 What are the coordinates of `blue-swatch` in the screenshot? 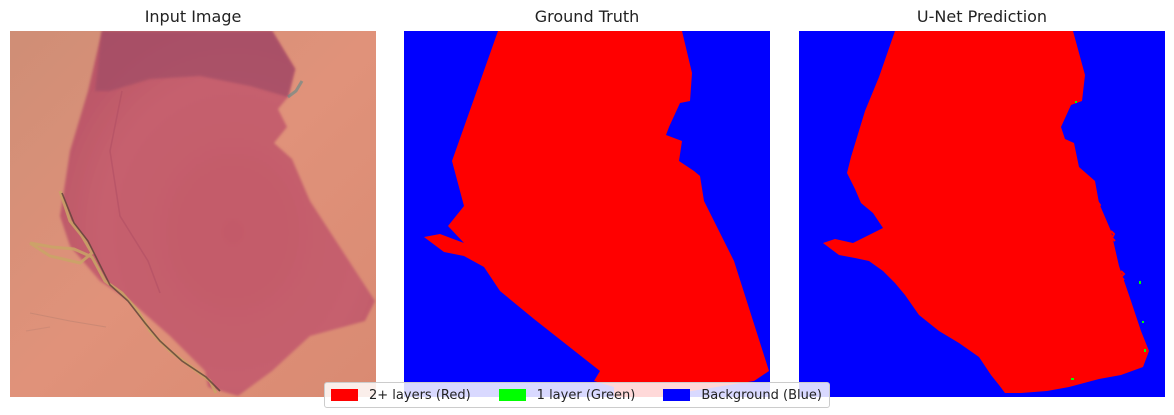 It's located at (677, 395).